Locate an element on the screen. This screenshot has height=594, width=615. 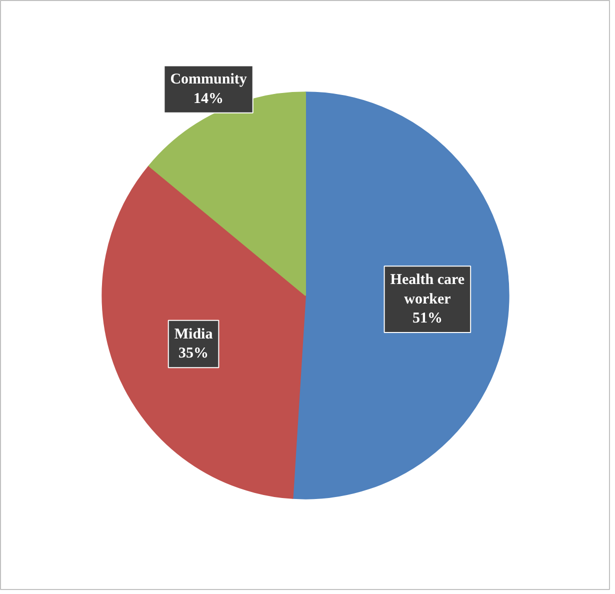
slice-label: Community is located at coordinates (209, 80).